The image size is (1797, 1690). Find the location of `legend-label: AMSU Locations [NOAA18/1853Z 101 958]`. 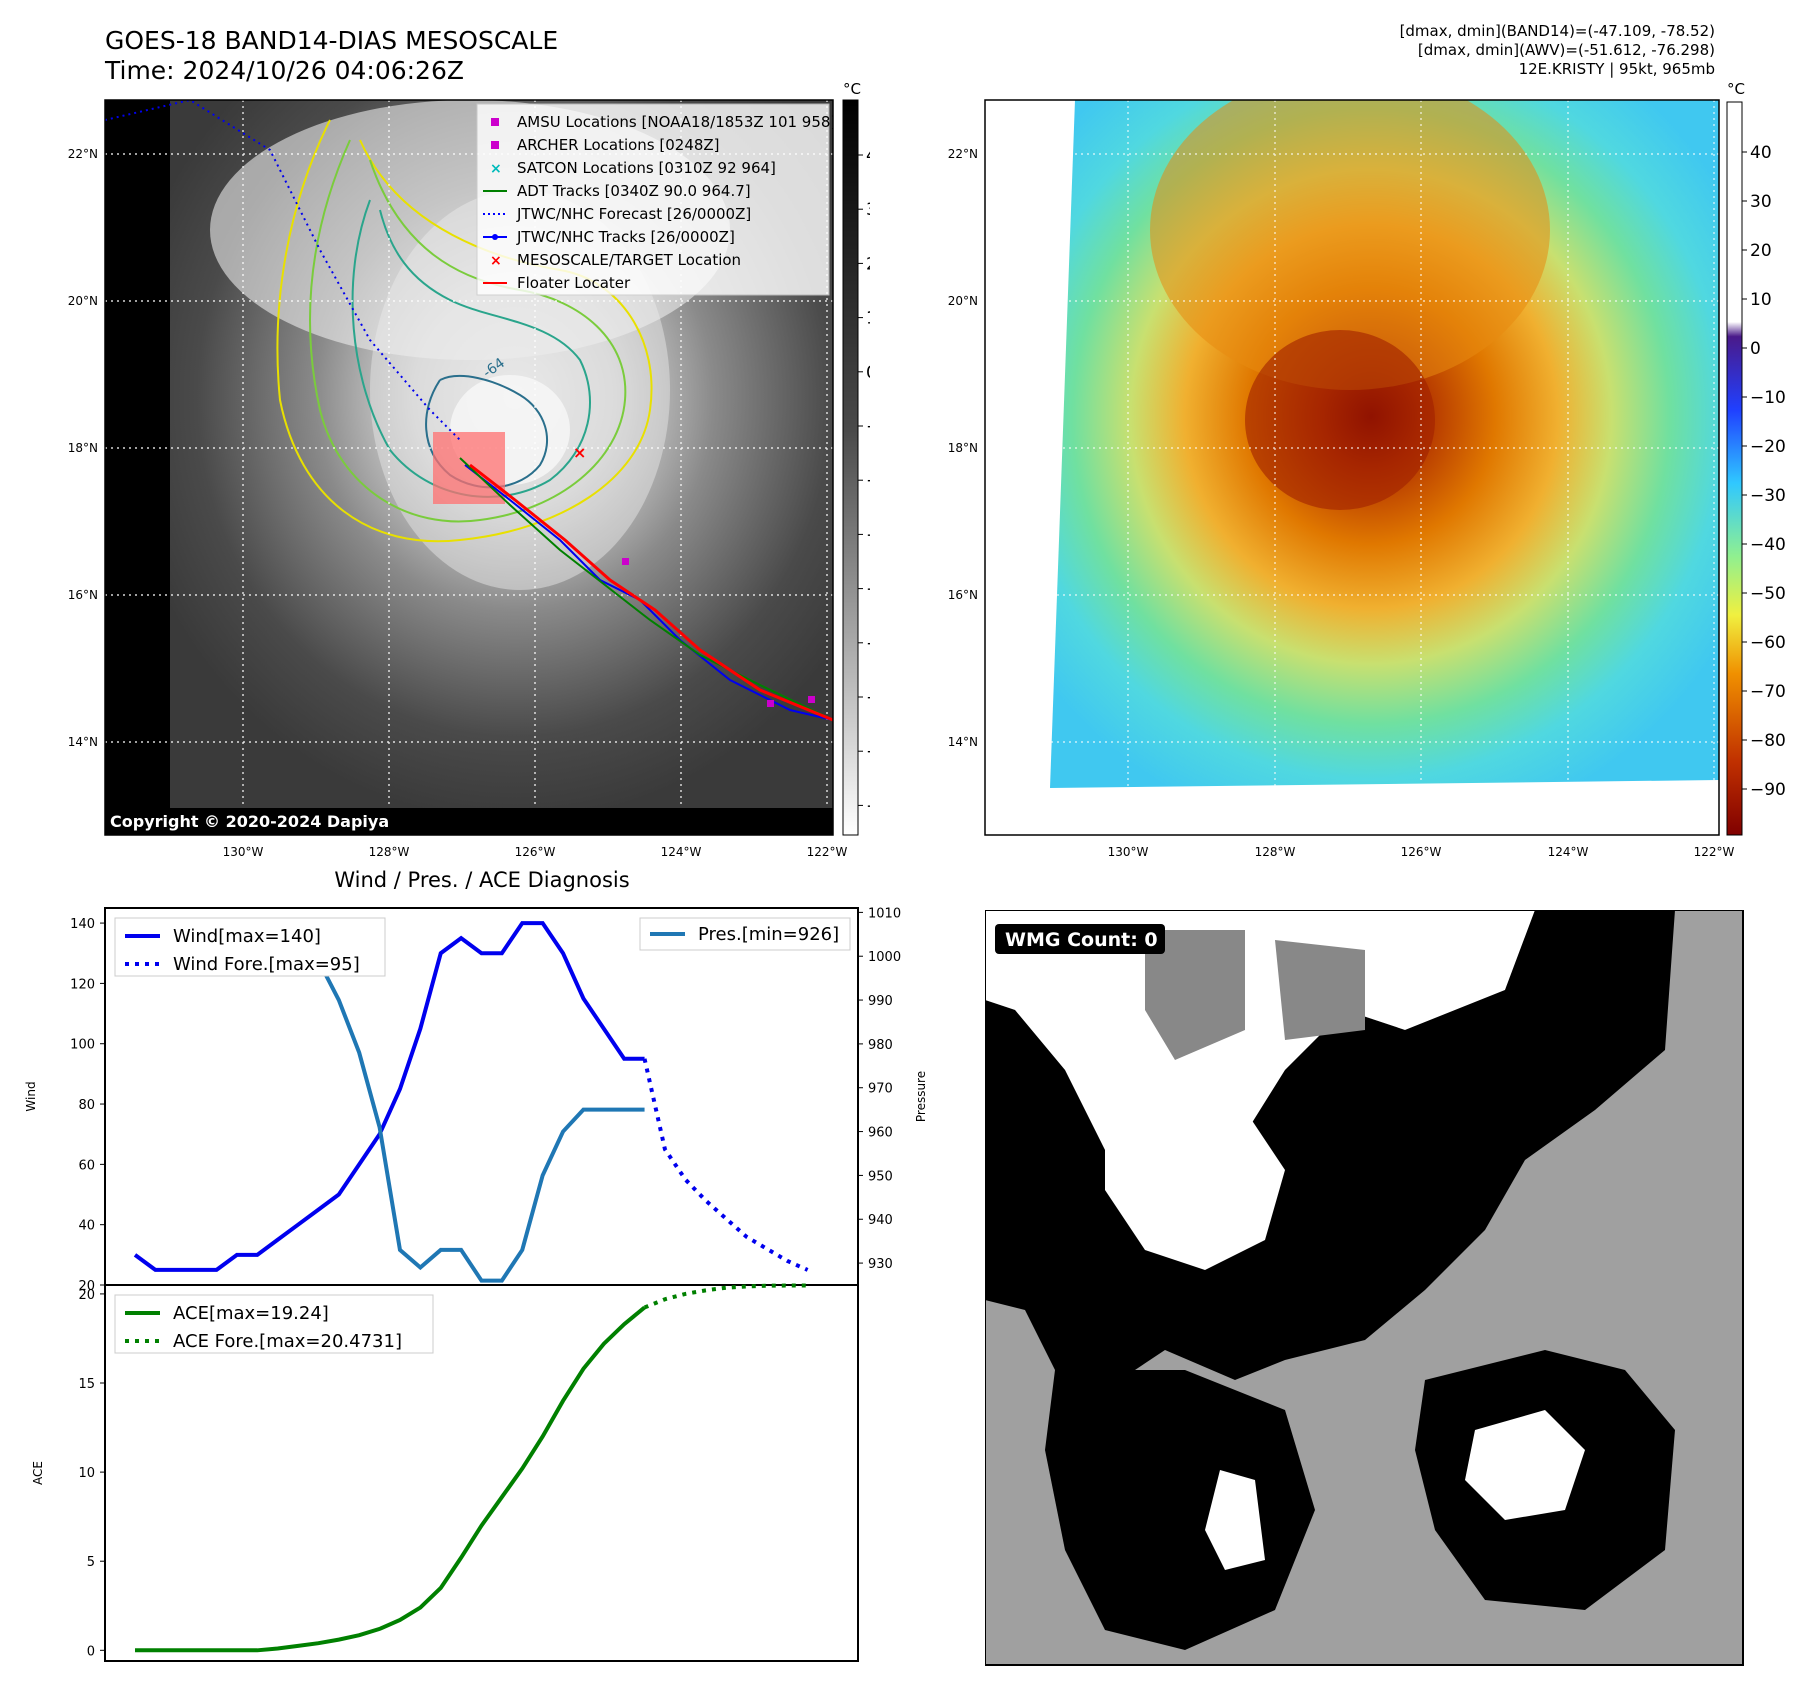

legend-label: AMSU Locations [NOAA18/1853Z 101 958] is located at coordinates (676, 122).